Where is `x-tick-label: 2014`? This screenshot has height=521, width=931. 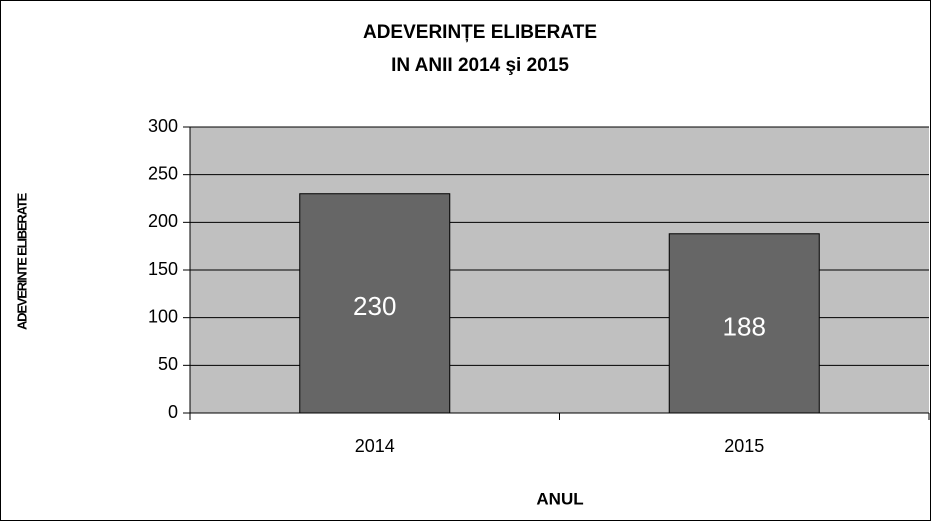 x-tick-label: 2014 is located at coordinates (375, 446).